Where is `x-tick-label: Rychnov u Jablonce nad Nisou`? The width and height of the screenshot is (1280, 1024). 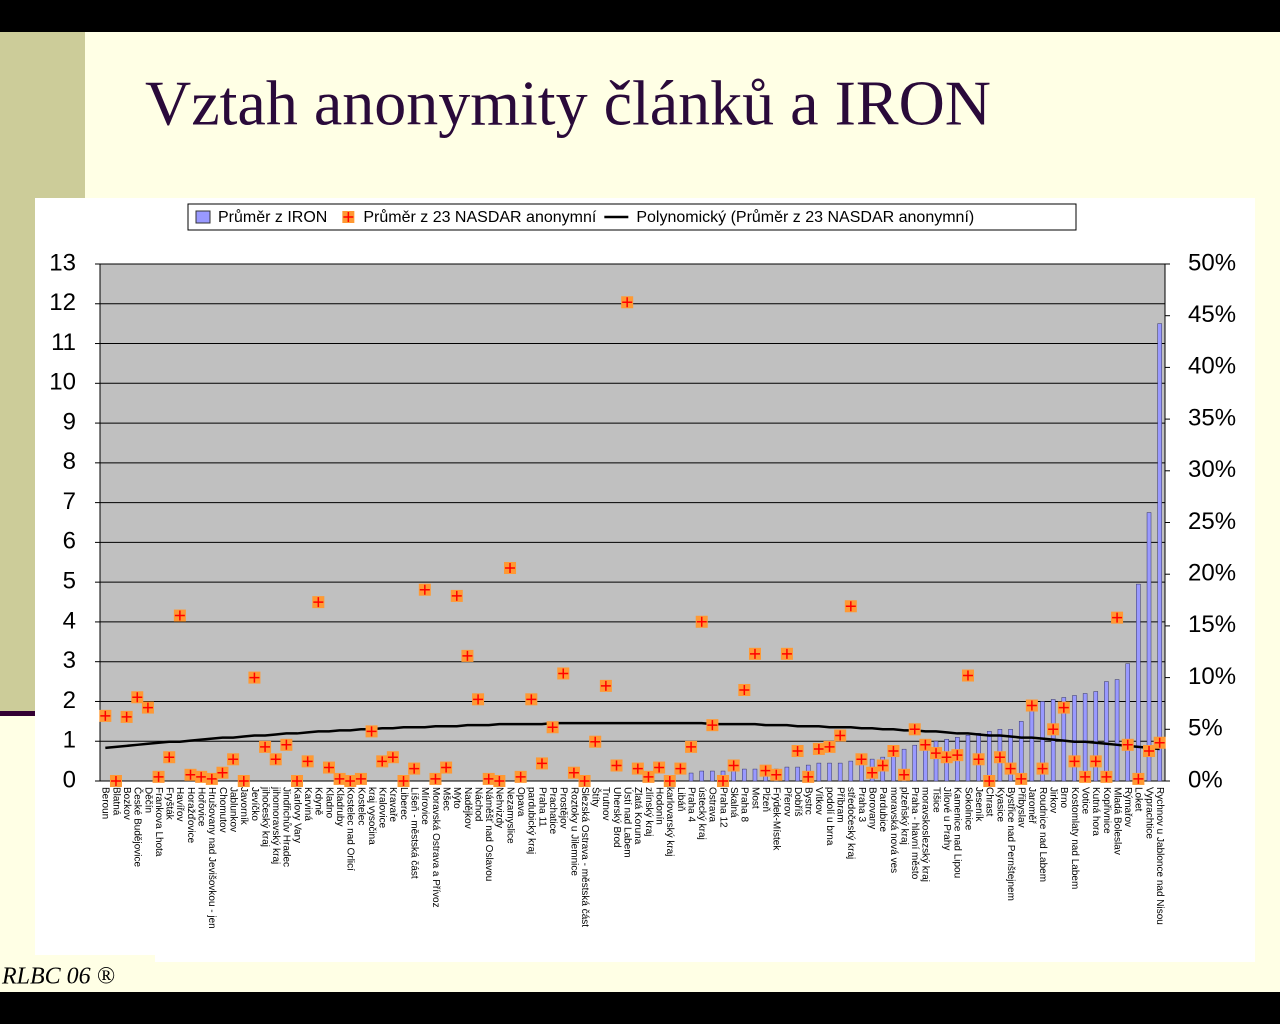 x-tick-label: Rychnov u Jablonce nad Nisou is located at coordinates (1159, 856).